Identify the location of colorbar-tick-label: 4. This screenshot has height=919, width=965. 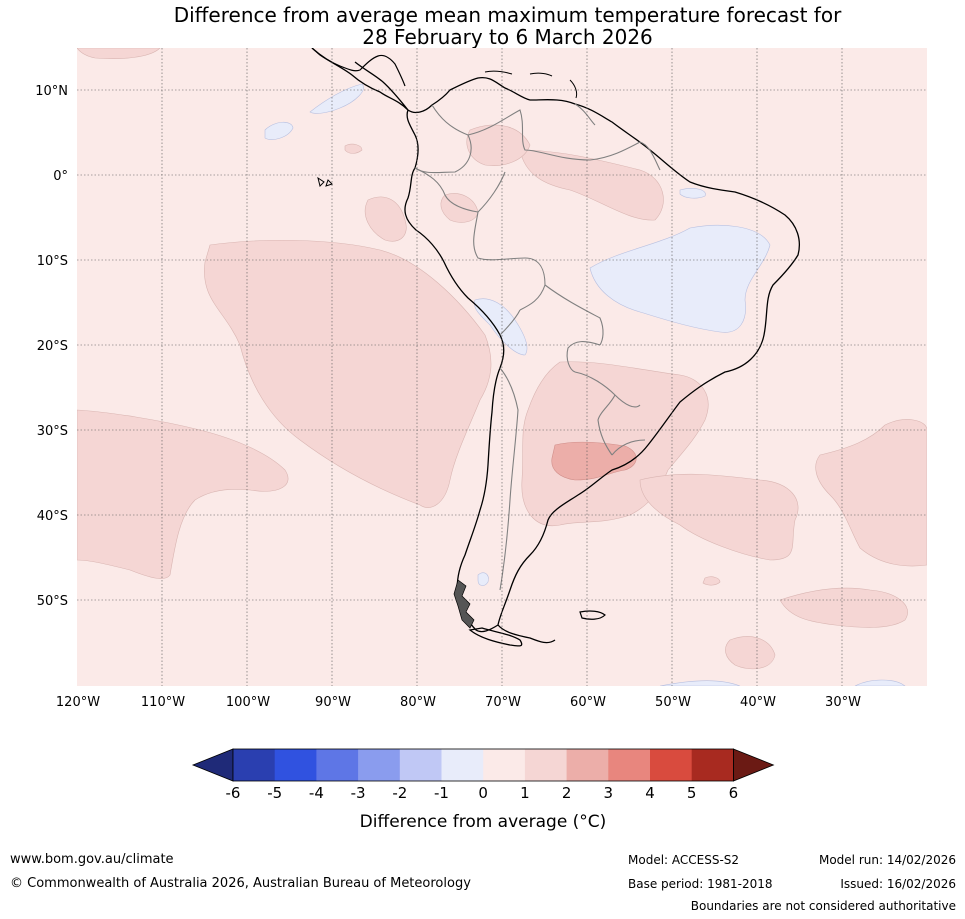
(650, 793).